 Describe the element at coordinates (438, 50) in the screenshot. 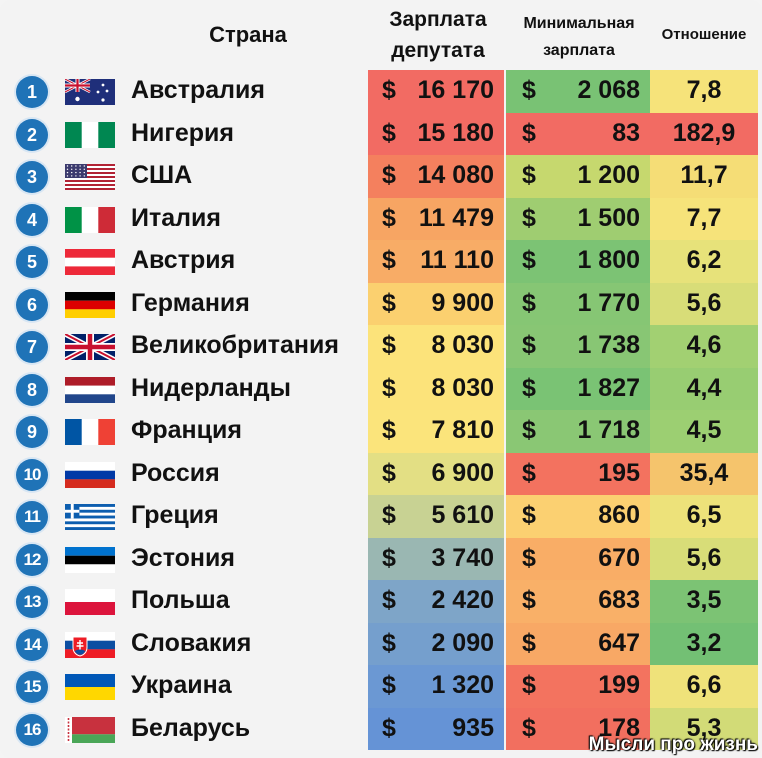

I see `header-salary-line2: депутата` at that location.